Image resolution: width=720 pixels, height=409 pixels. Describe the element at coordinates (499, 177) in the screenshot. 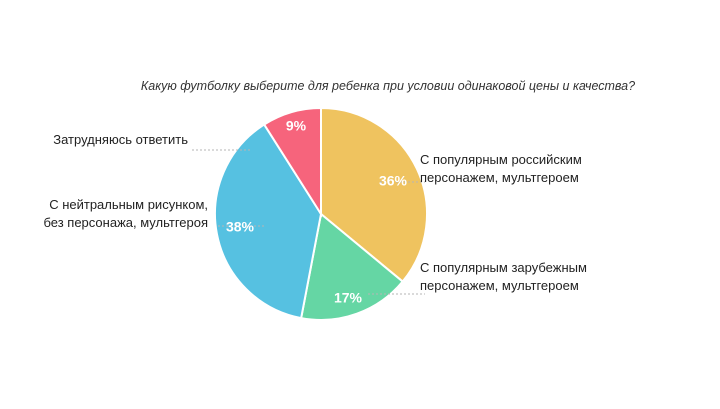

I see `category-label-1-line-2: персонажем, мультгероем` at that location.